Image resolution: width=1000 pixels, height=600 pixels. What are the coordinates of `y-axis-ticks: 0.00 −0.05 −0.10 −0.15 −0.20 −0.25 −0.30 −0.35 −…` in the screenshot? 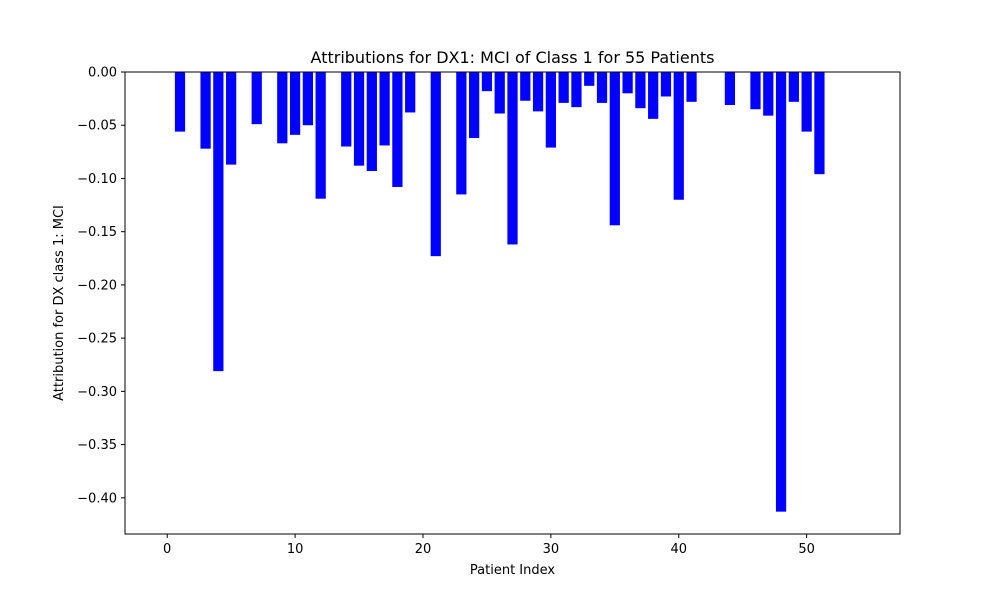 It's located at (101, 286).